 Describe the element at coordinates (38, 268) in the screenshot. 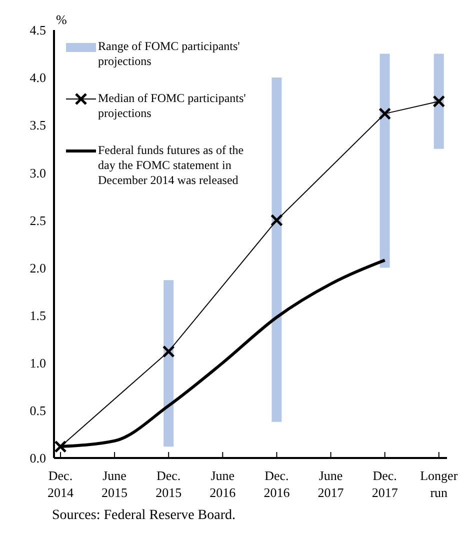

I see `y-tick-label: 2.0` at that location.